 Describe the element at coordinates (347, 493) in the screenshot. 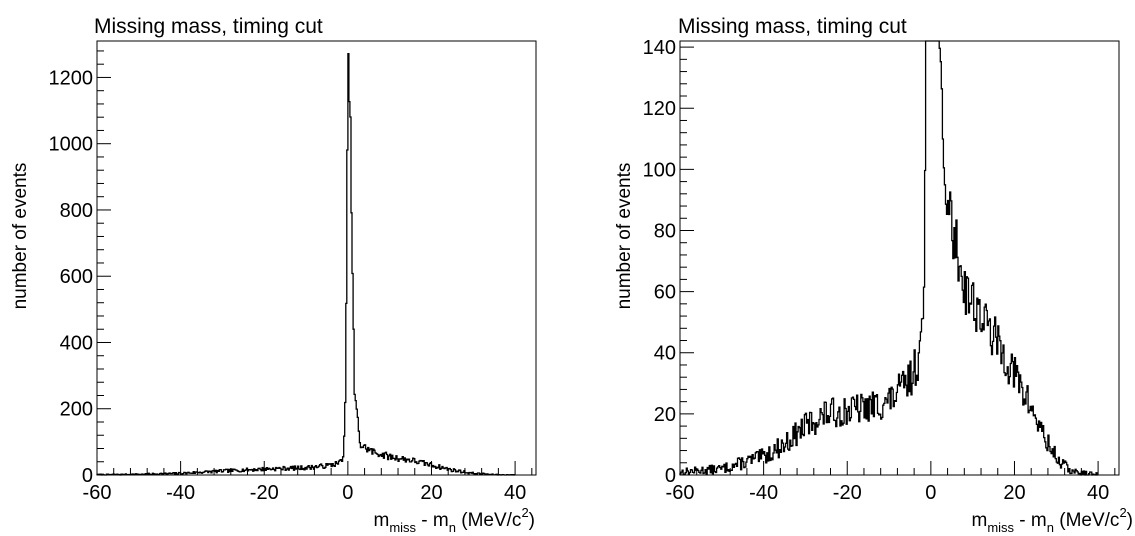

I see `left-x-tick-label: 0` at that location.